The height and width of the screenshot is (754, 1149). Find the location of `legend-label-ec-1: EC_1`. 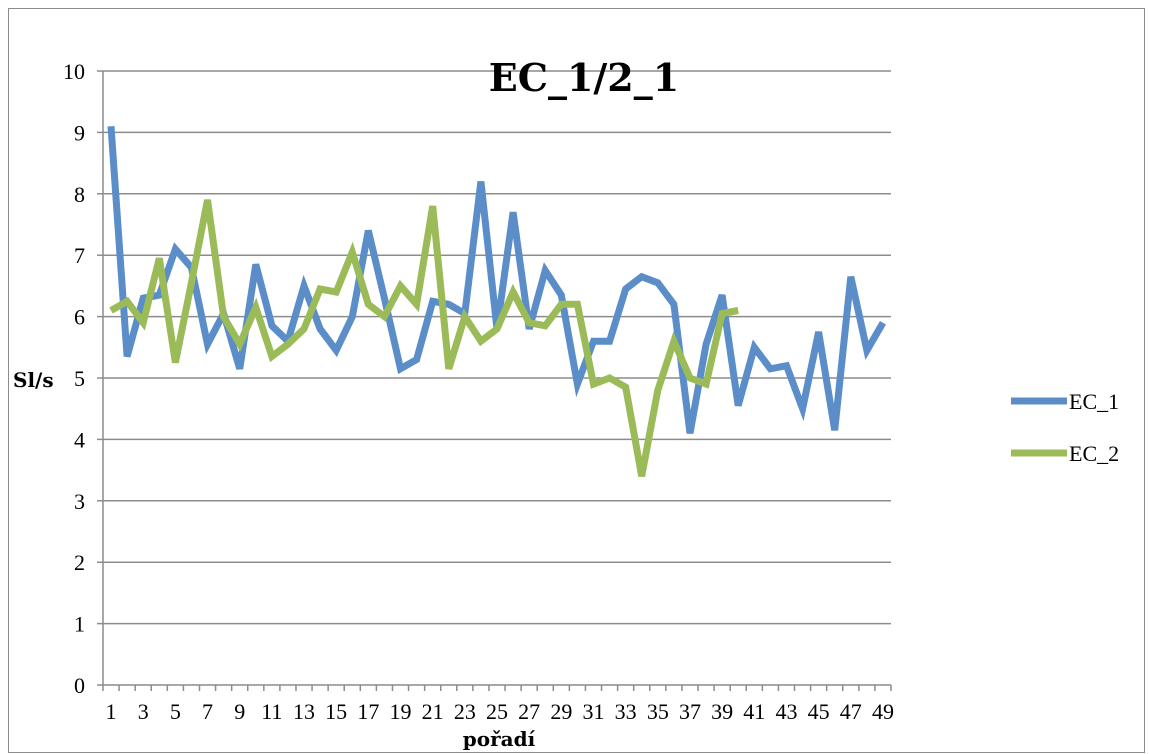

legend-label-ec-1: EC_1 is located at coordinates (1094, 401).